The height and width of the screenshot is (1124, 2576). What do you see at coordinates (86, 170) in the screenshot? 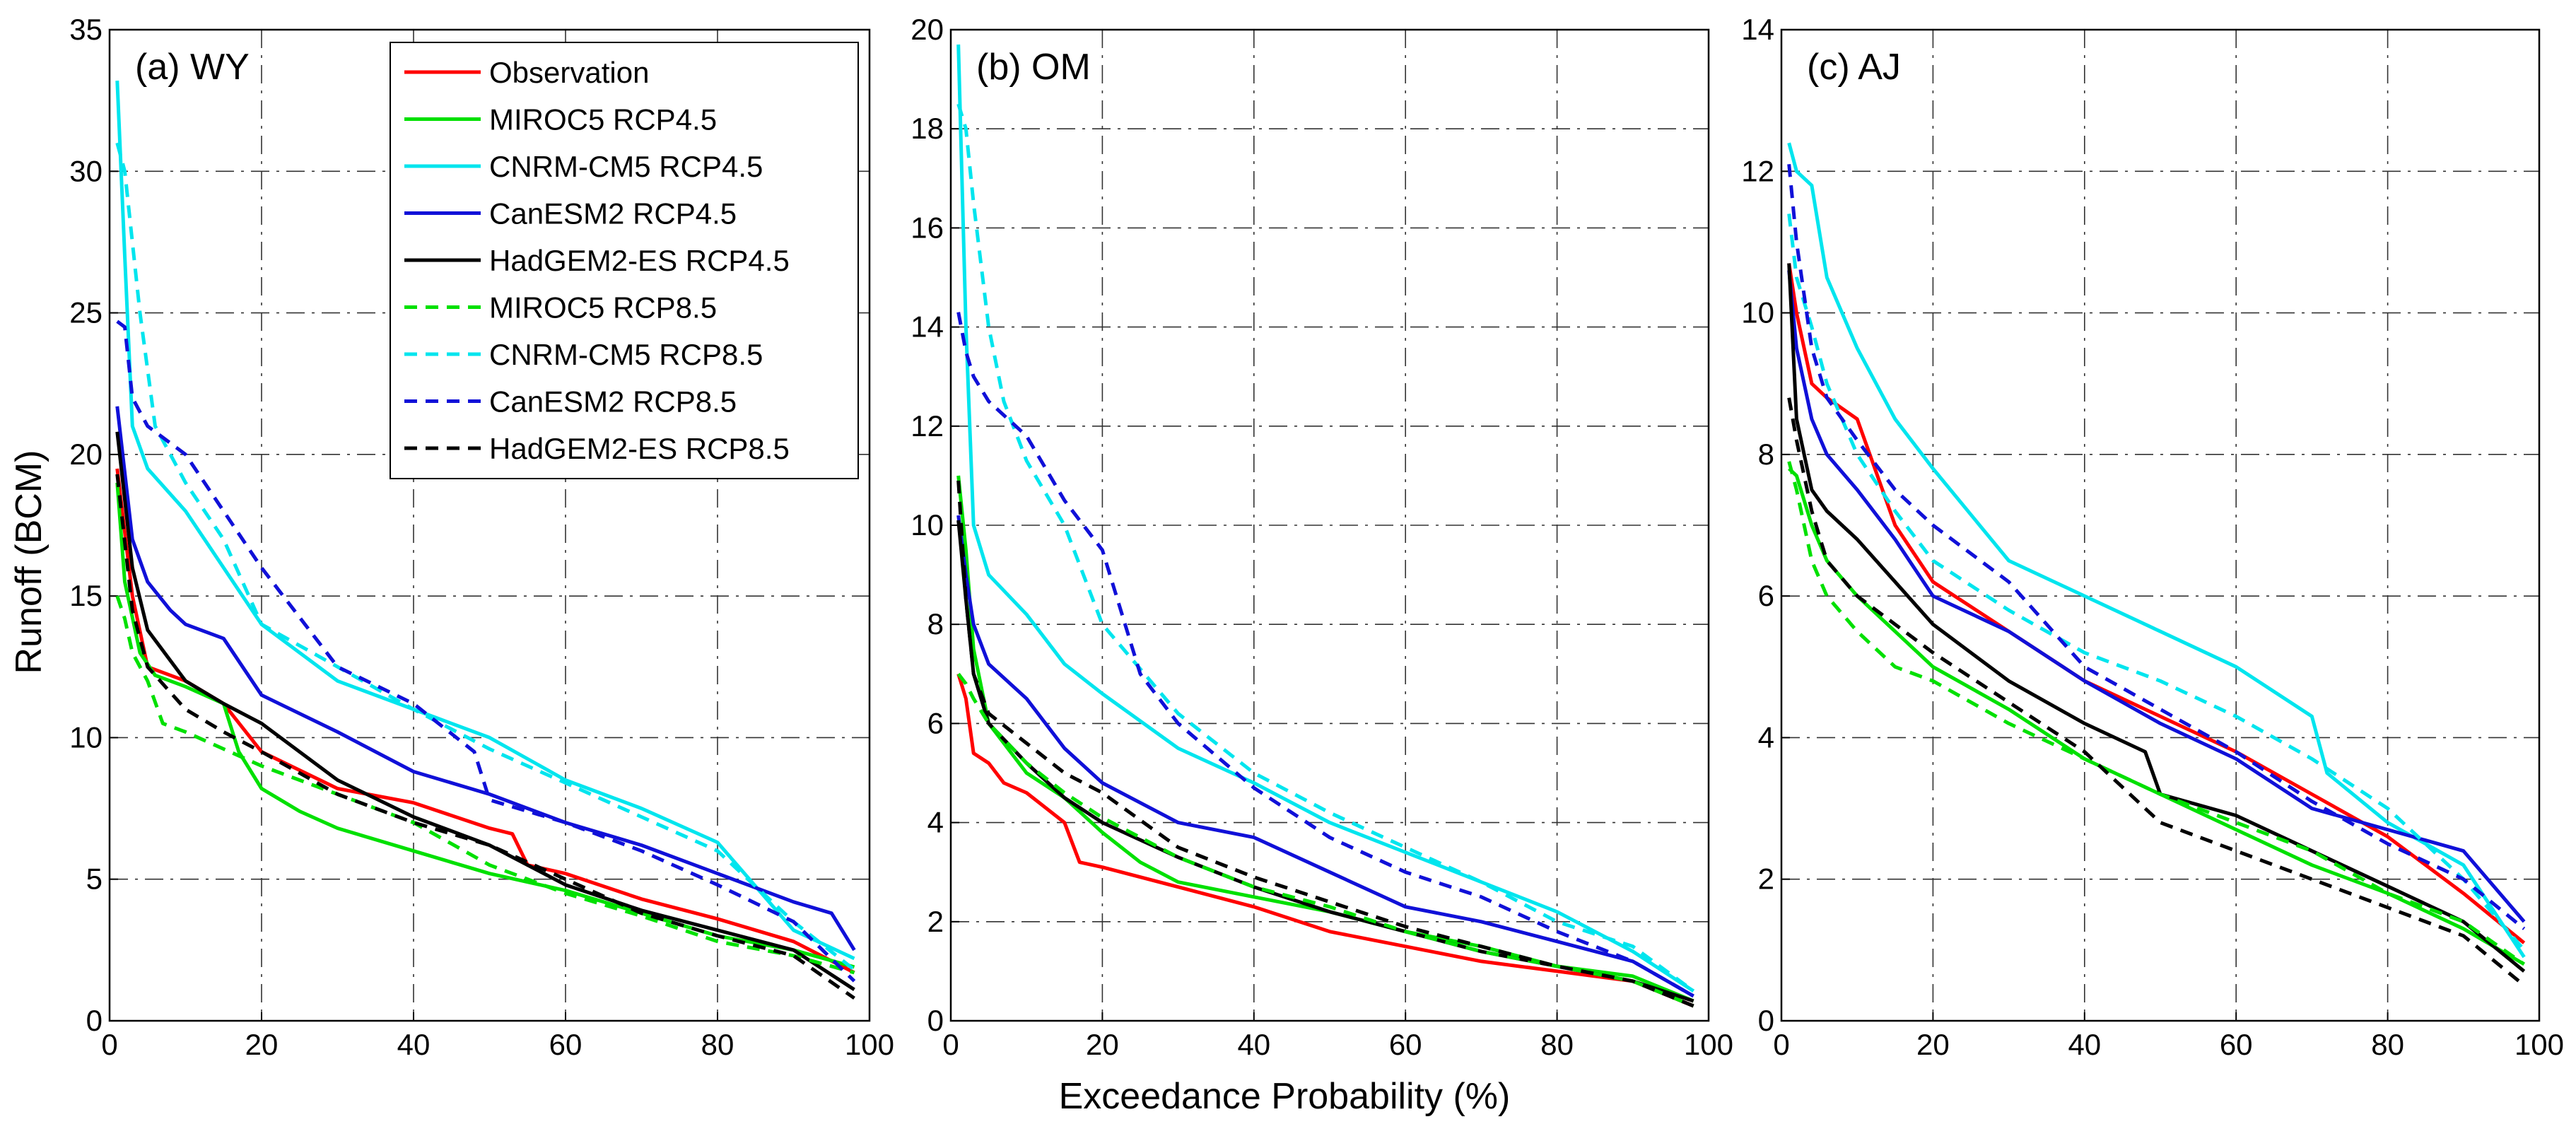
I see `y-tick-label: 30` at bounding box center [86, 170].